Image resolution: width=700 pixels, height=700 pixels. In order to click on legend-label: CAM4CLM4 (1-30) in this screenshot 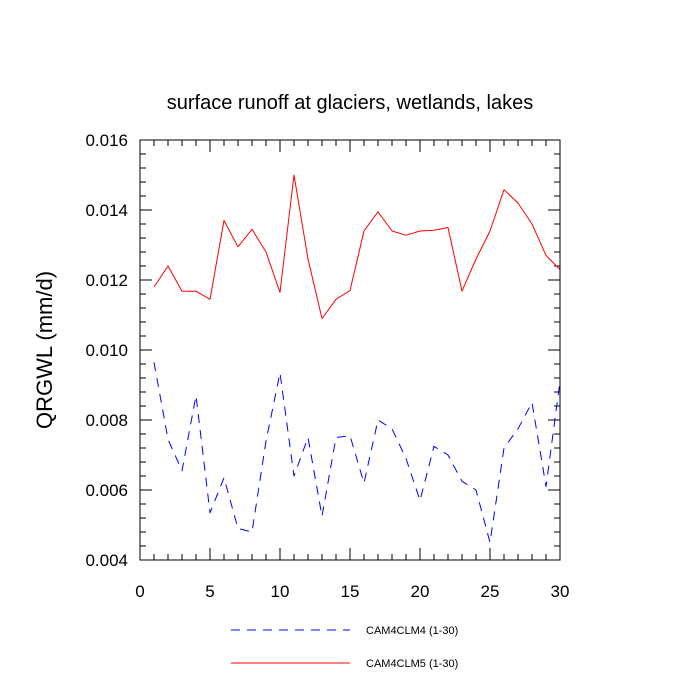, I will do `click(412, 631)`.